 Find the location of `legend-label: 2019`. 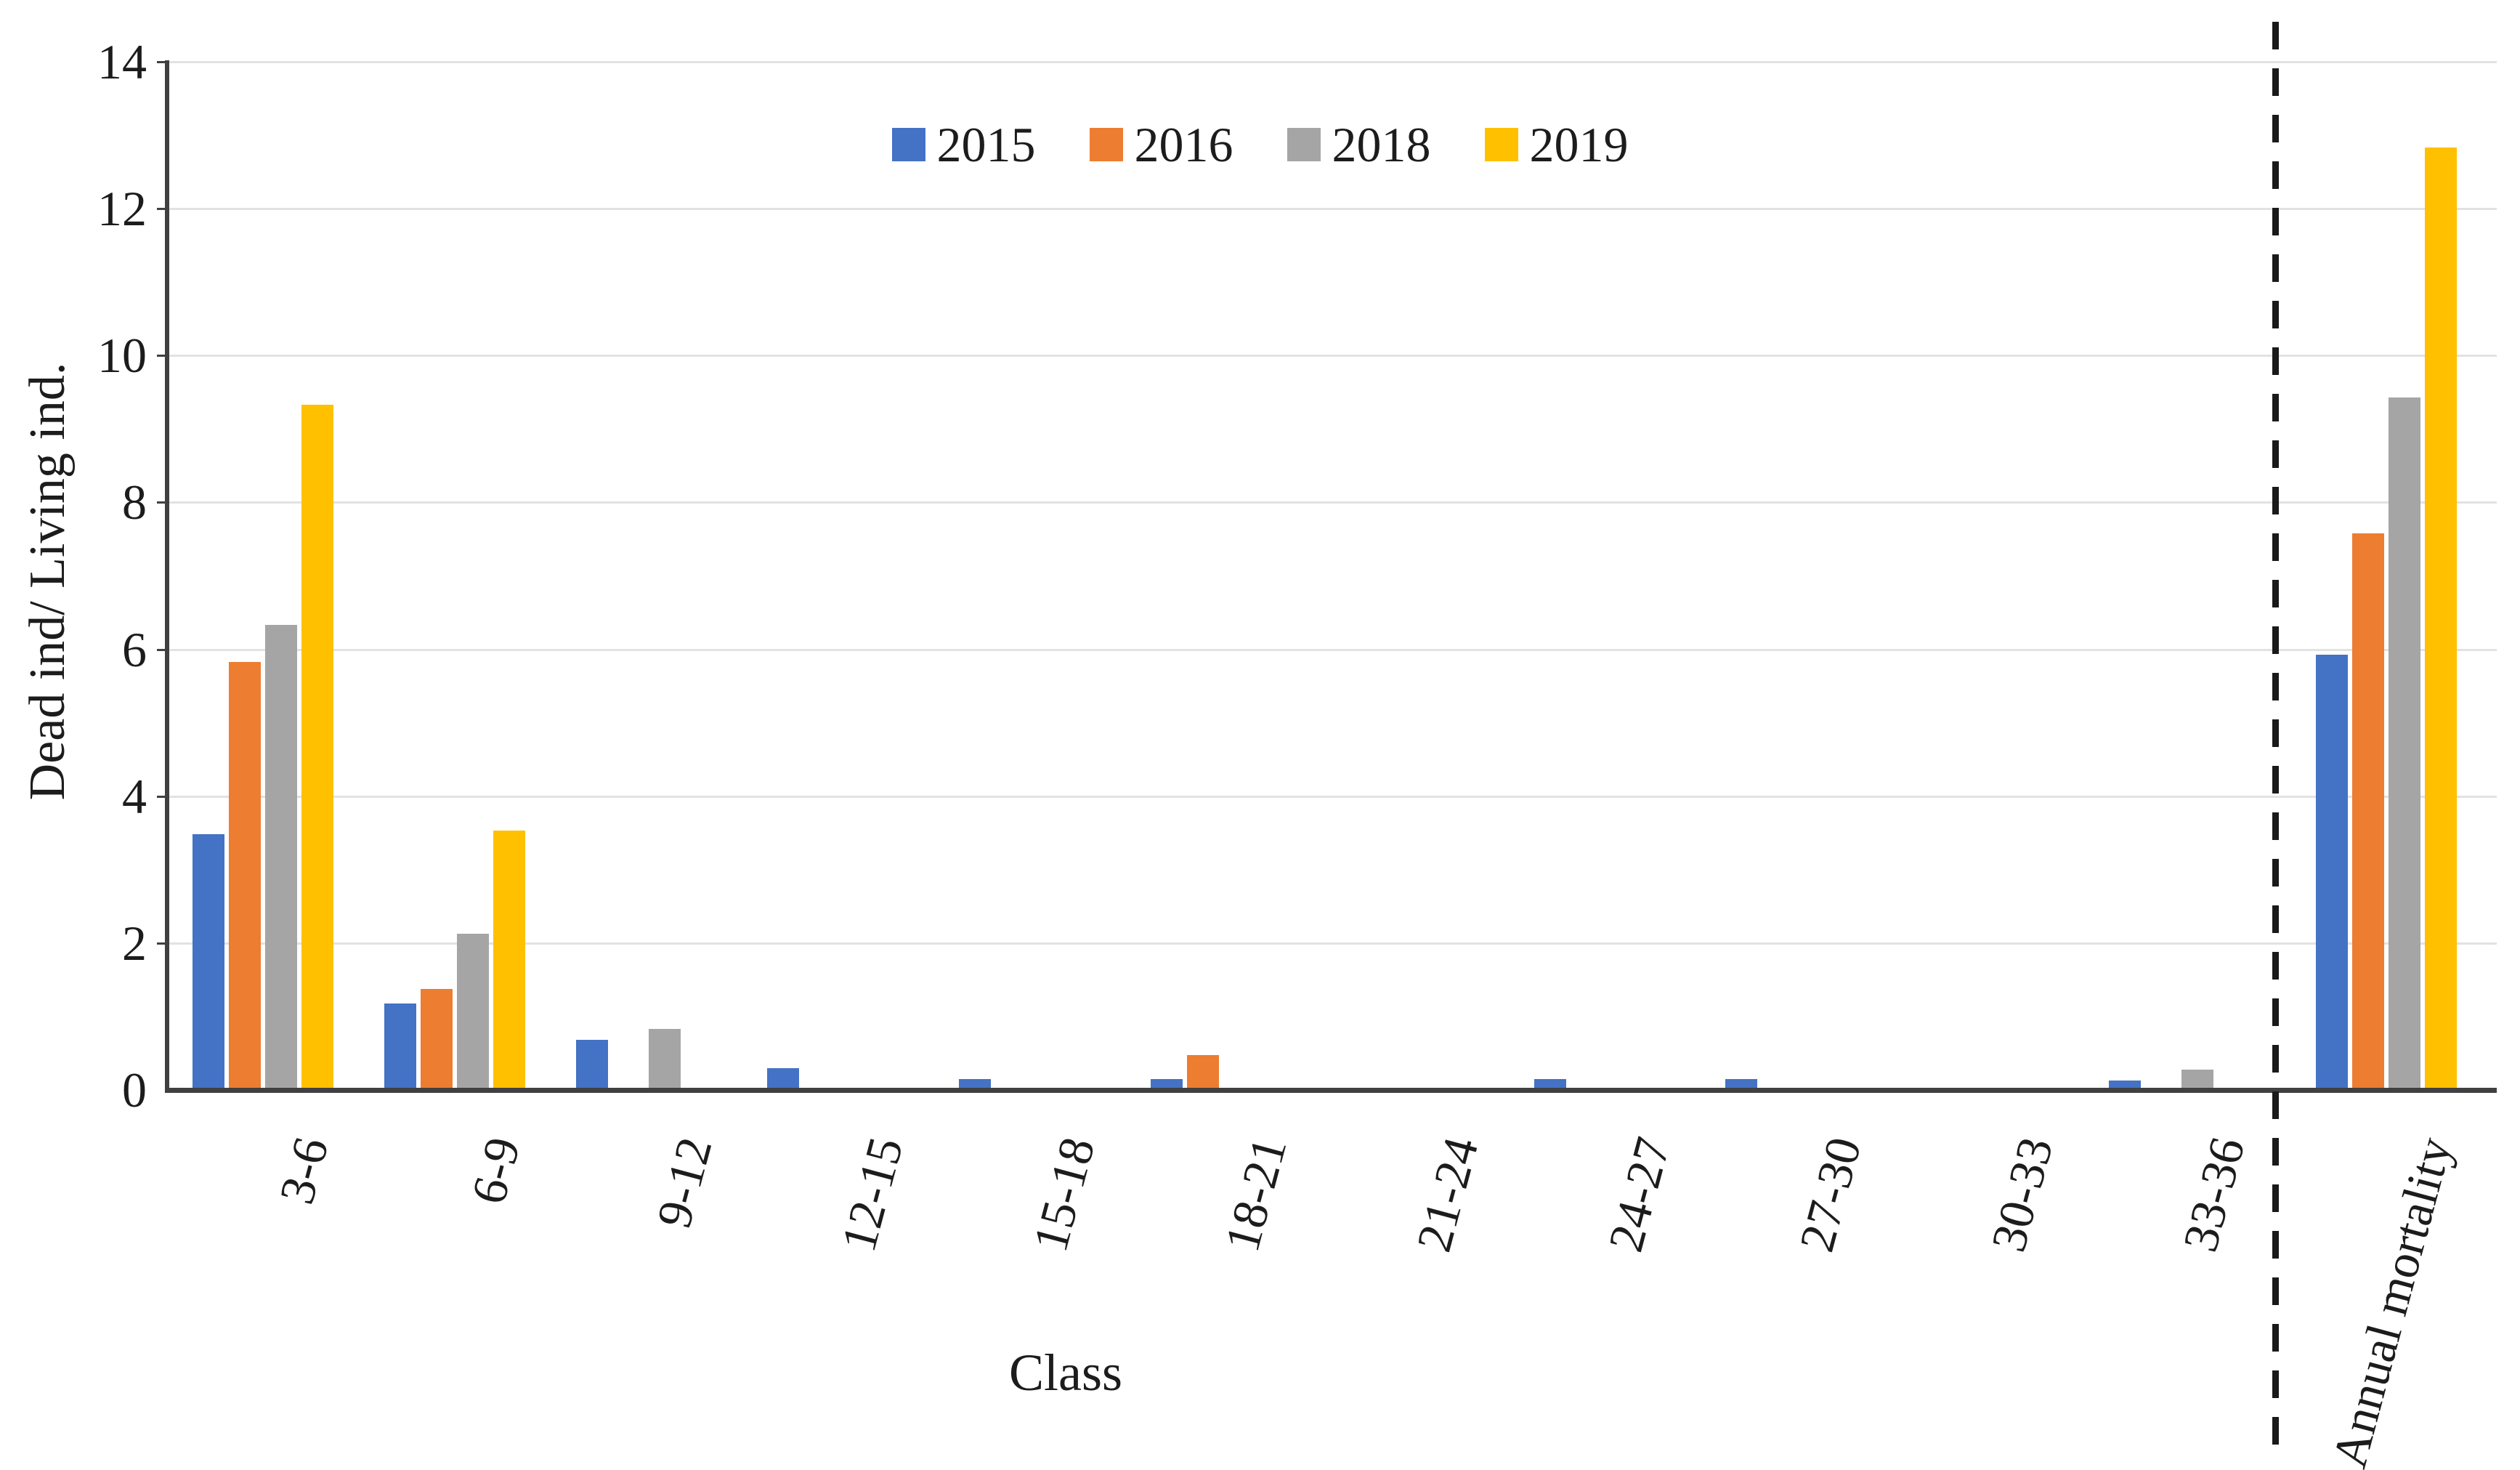

legend-label: 2019 is located at coordinates (1579, 144).